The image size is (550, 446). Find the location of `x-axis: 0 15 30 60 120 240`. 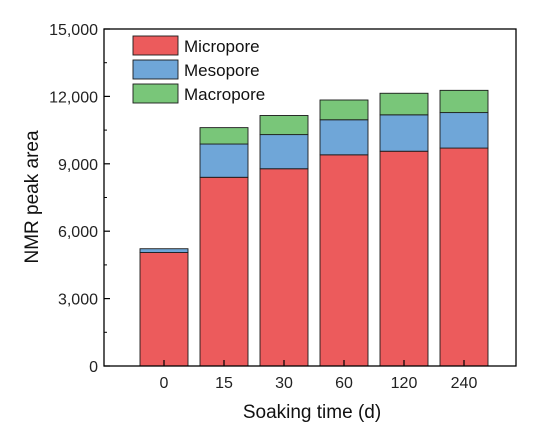

x-axis: 0 15 30 60 120 240 is located at coordinates (319, 376).